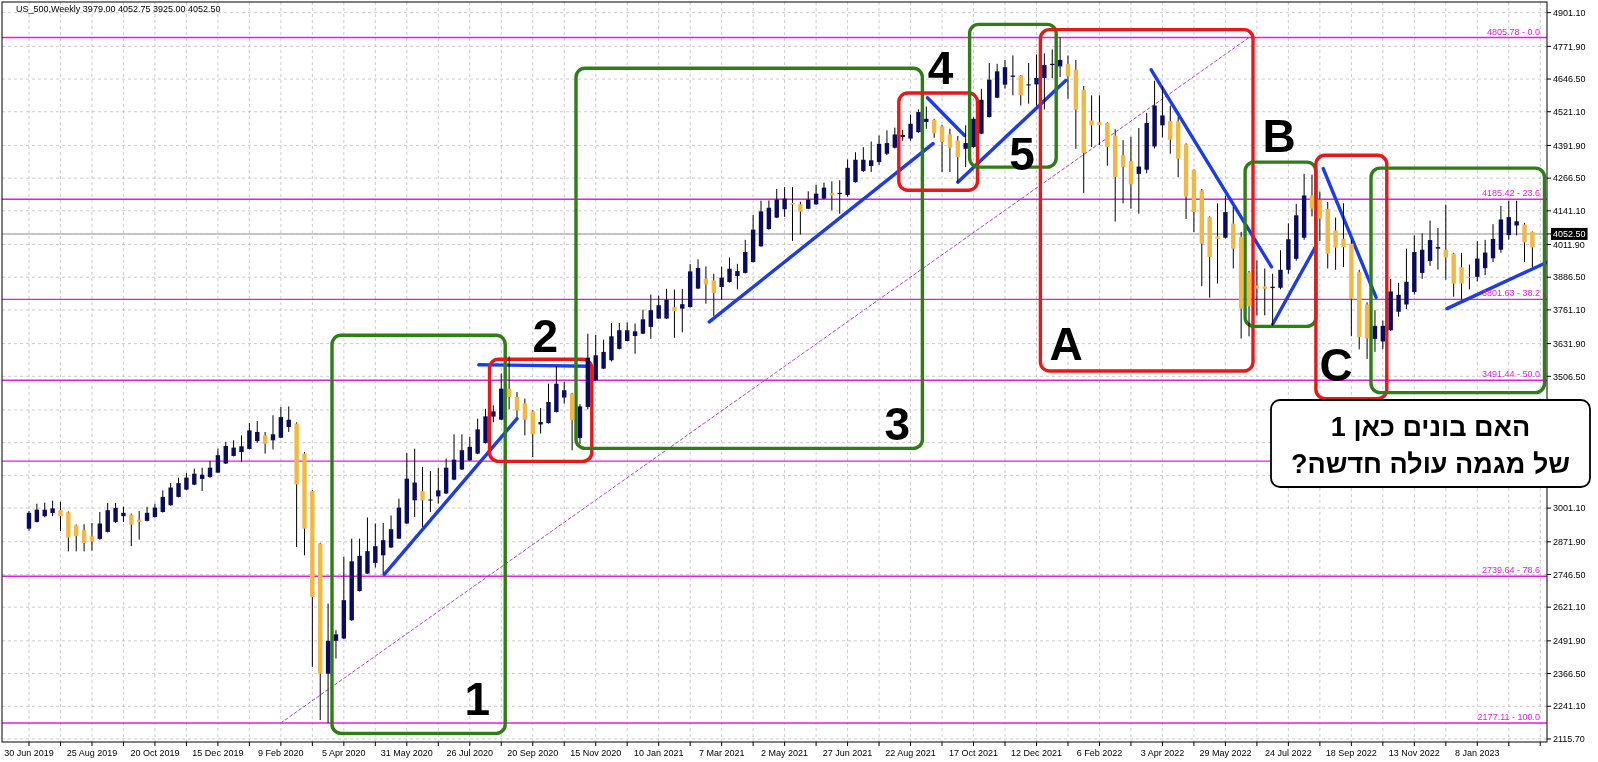 The height and width of the screenshot is (762, 1598). Describe the element at coordinates (940, 68) in the screenshot. I see `annotation: 4` at that location.